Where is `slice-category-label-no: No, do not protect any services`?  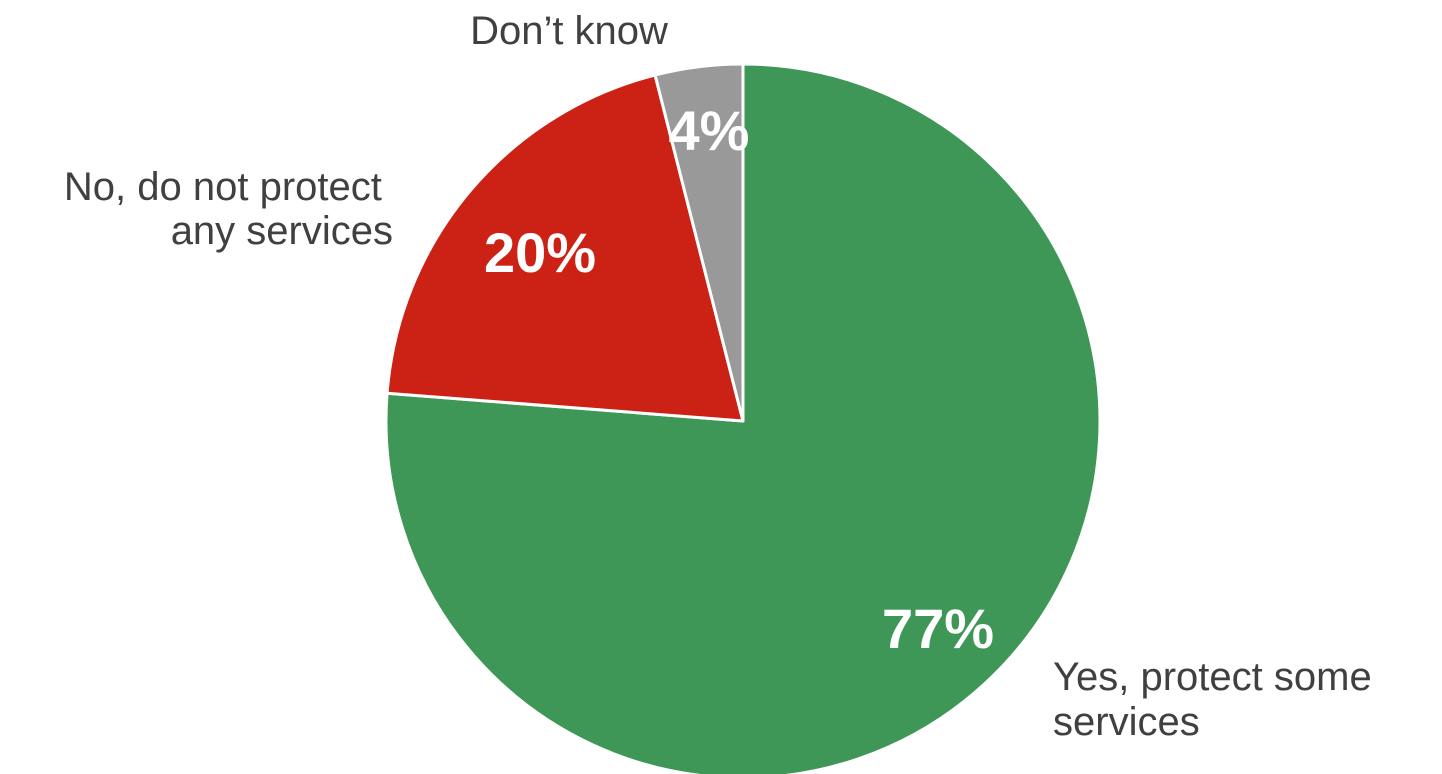 slice-category-label-no: No, do not protect any services is located at coordinates (228, 209).